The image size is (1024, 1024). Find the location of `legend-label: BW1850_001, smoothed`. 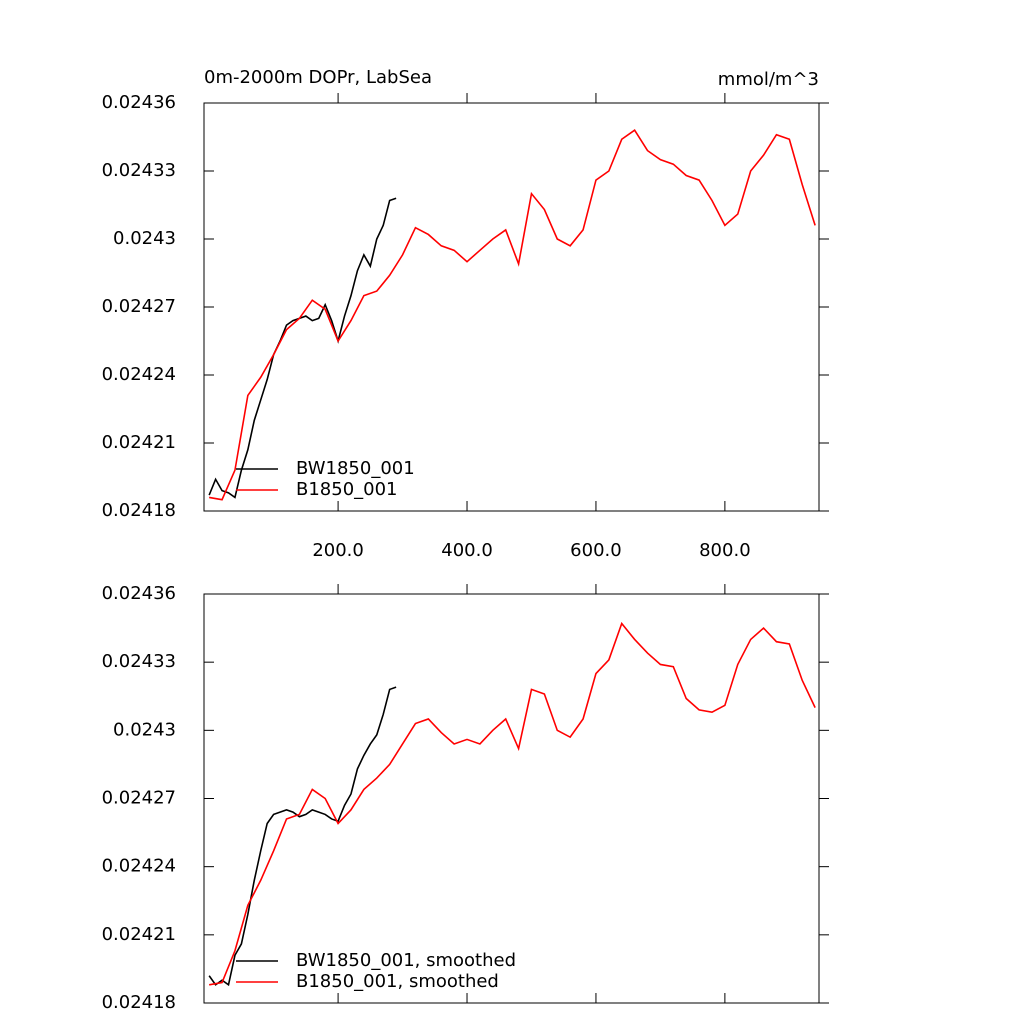

legend-label: BW1850_001, smoothed is located at coordinates (406, 960).